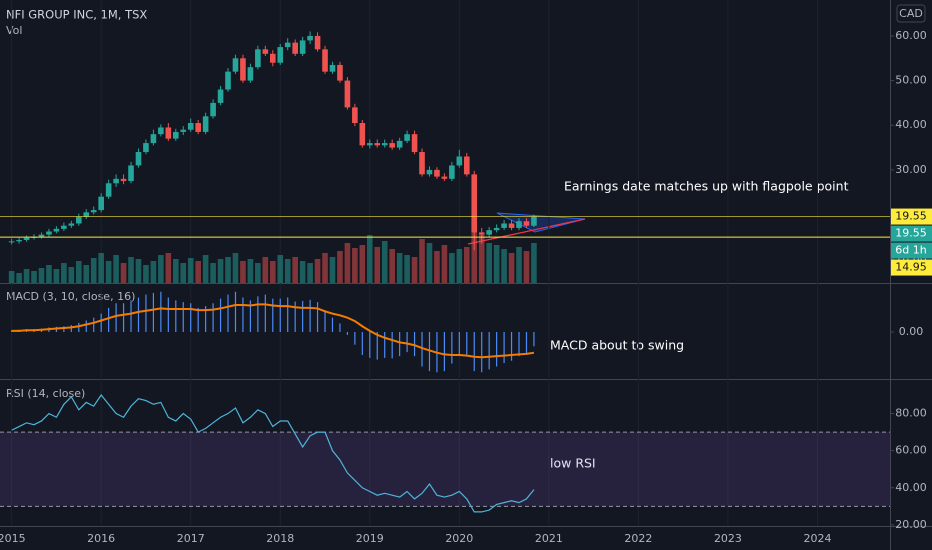 The height and width of the screenshot is (550, 932). What do you see at coordinates (273, 453) in the screenshot?
I see `rsi-line` at bounding box center [273, 453].